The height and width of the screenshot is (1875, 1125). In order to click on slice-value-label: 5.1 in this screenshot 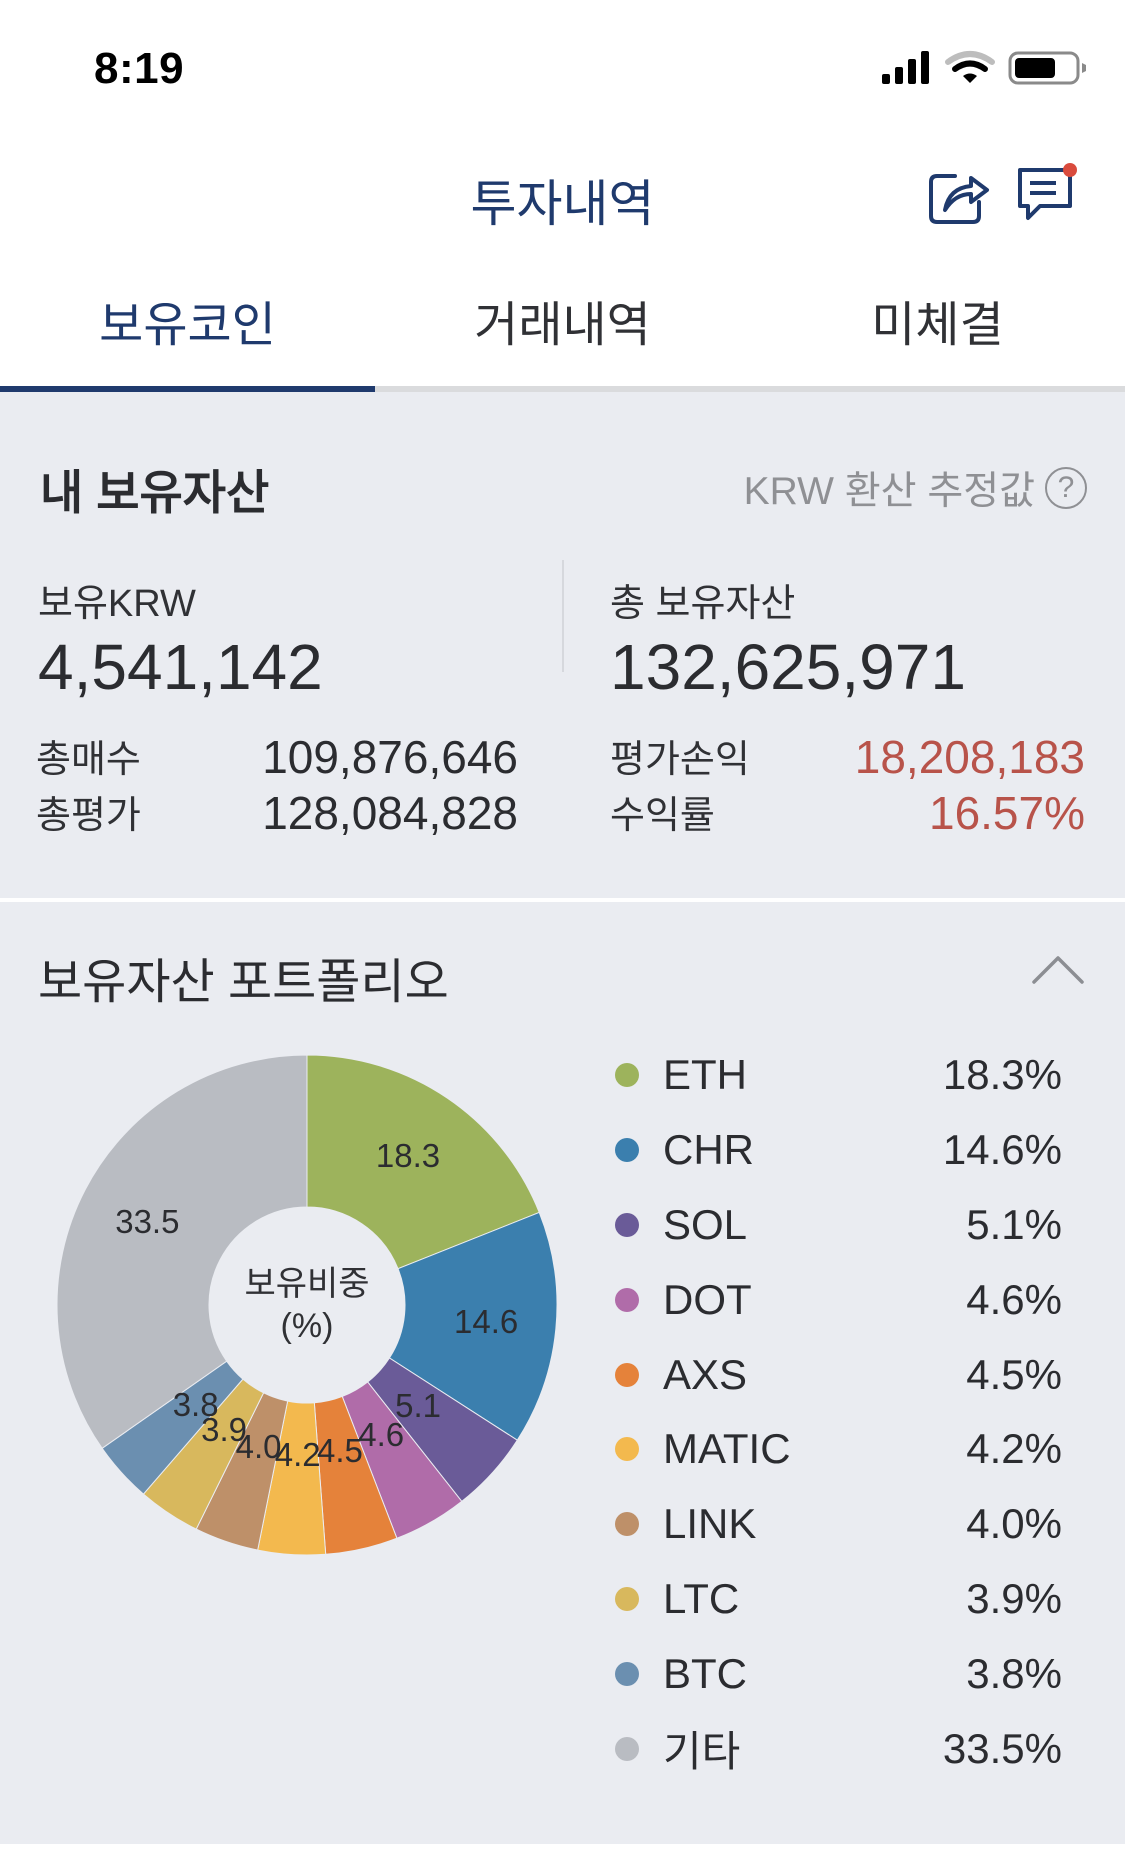, I will do `click(418, 1405)`.